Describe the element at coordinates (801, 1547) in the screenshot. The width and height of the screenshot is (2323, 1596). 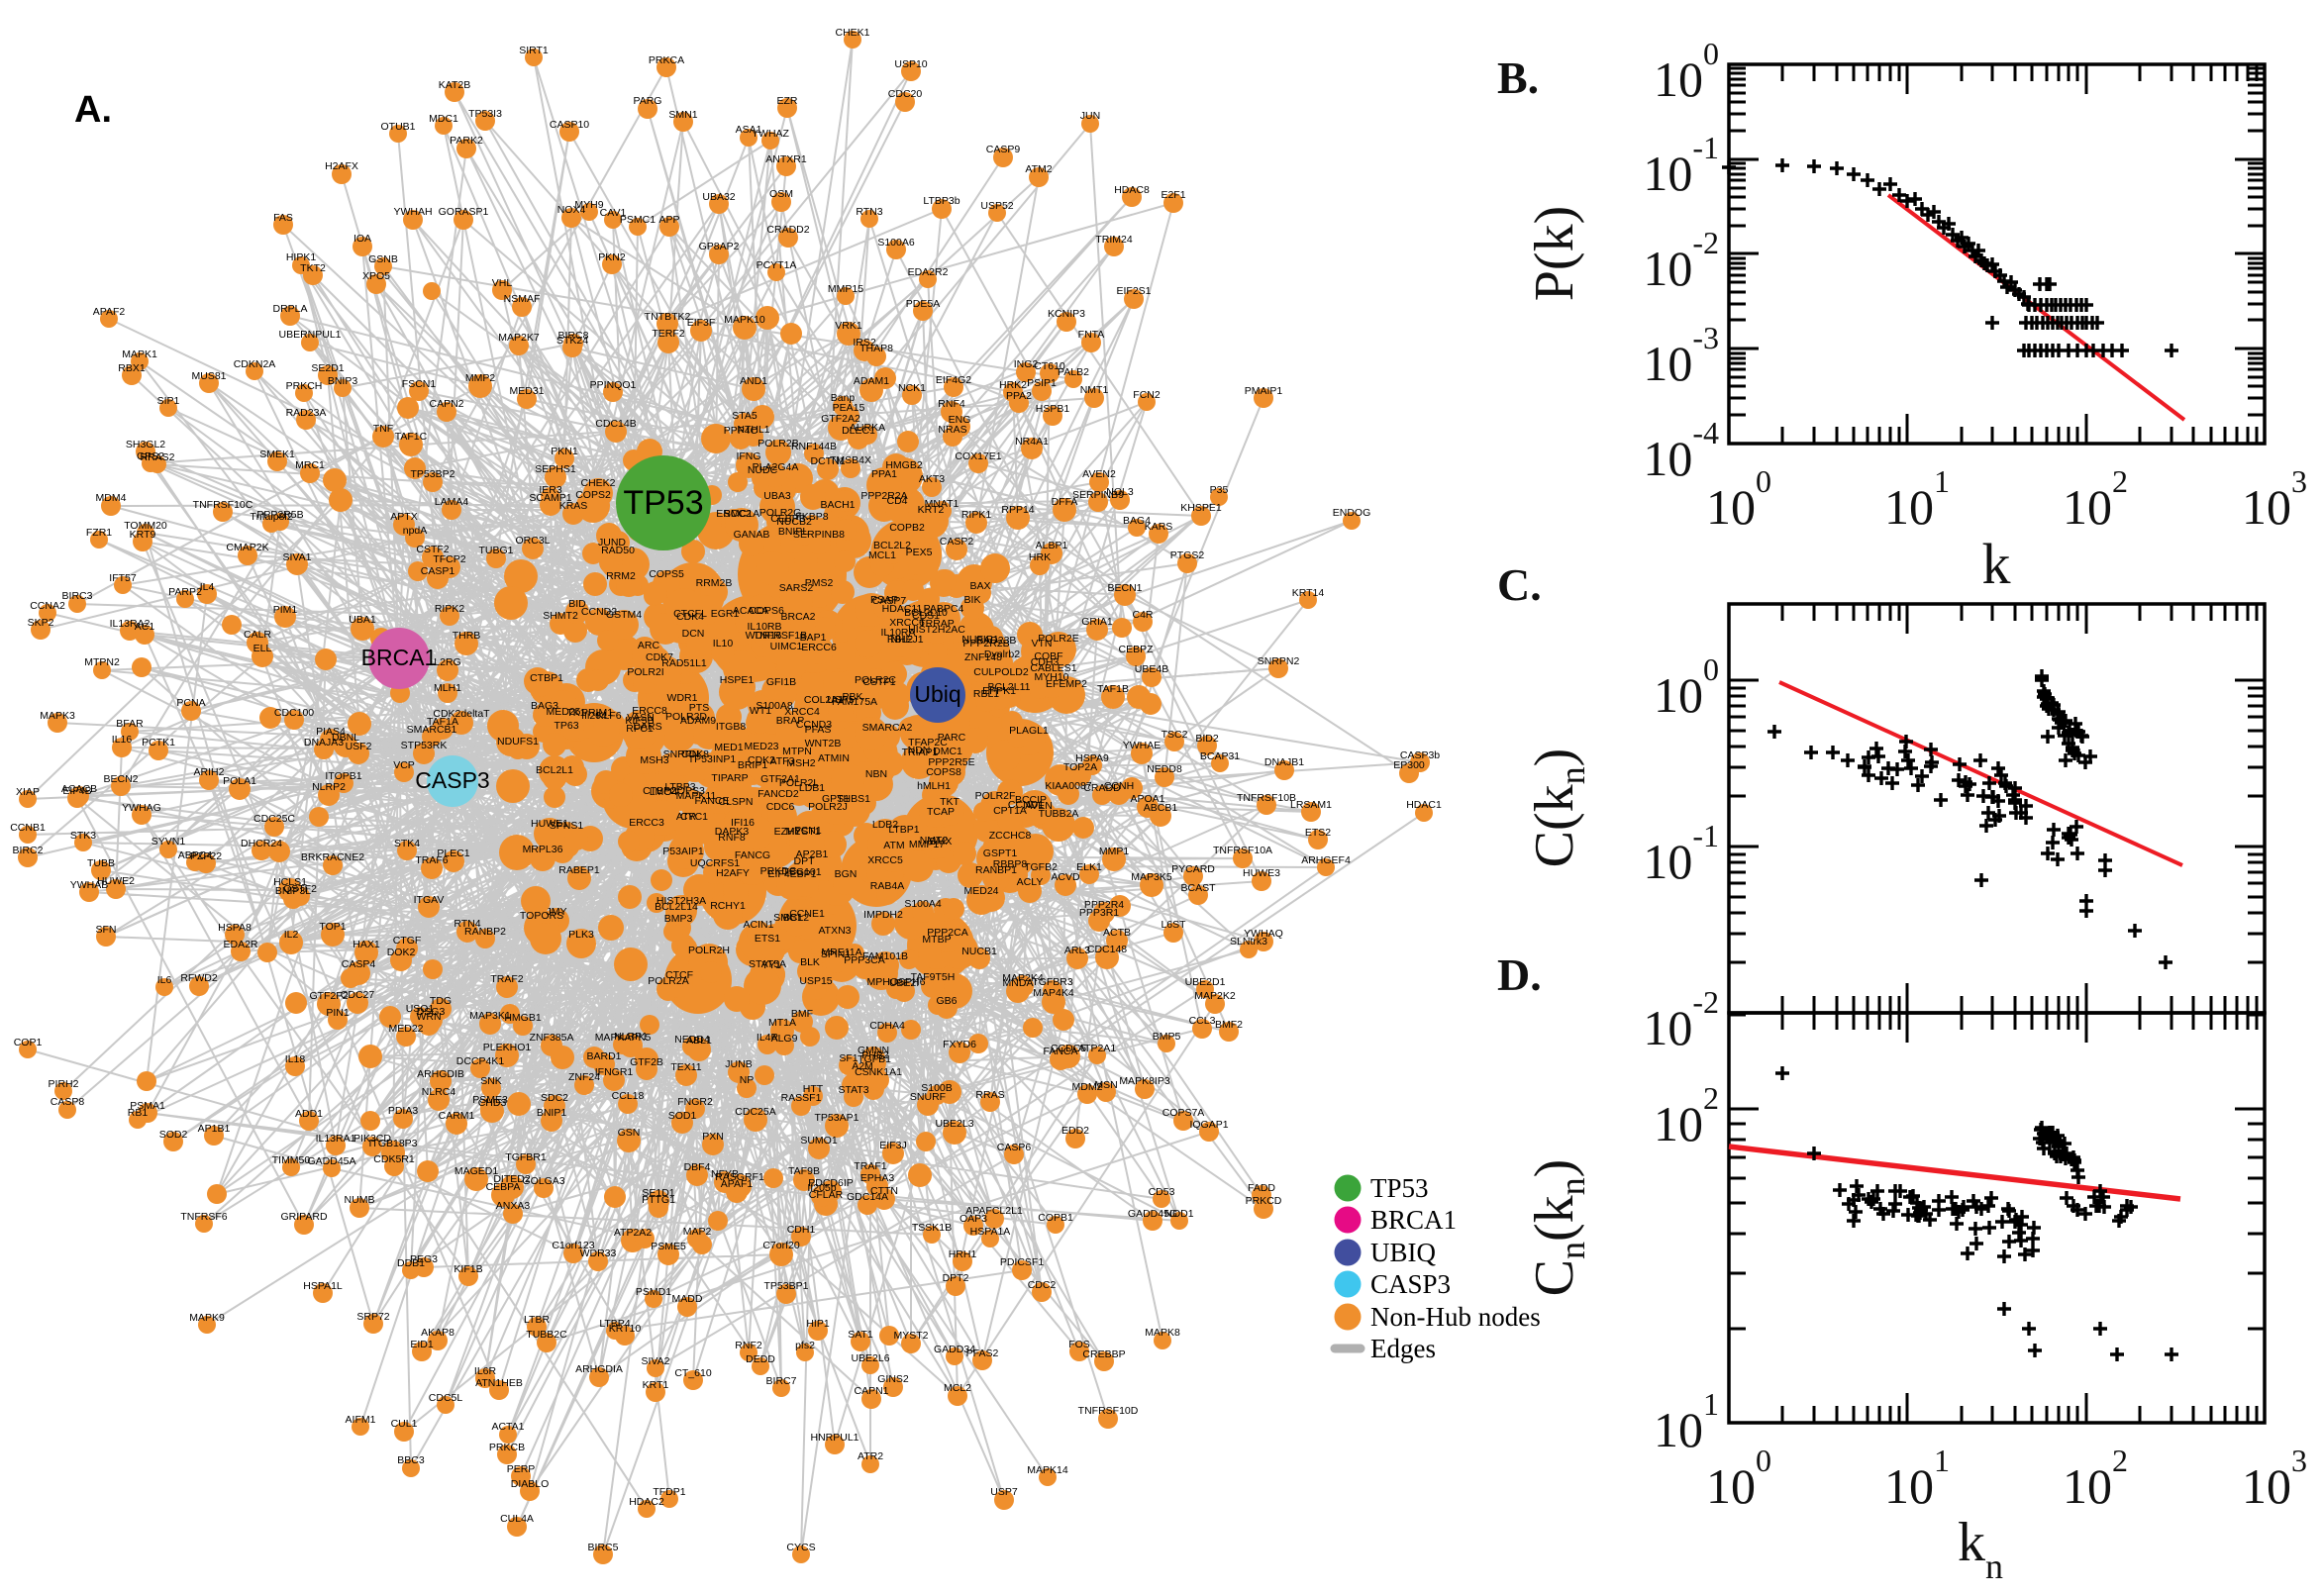
I see `svg-text: CYCS` at that location.